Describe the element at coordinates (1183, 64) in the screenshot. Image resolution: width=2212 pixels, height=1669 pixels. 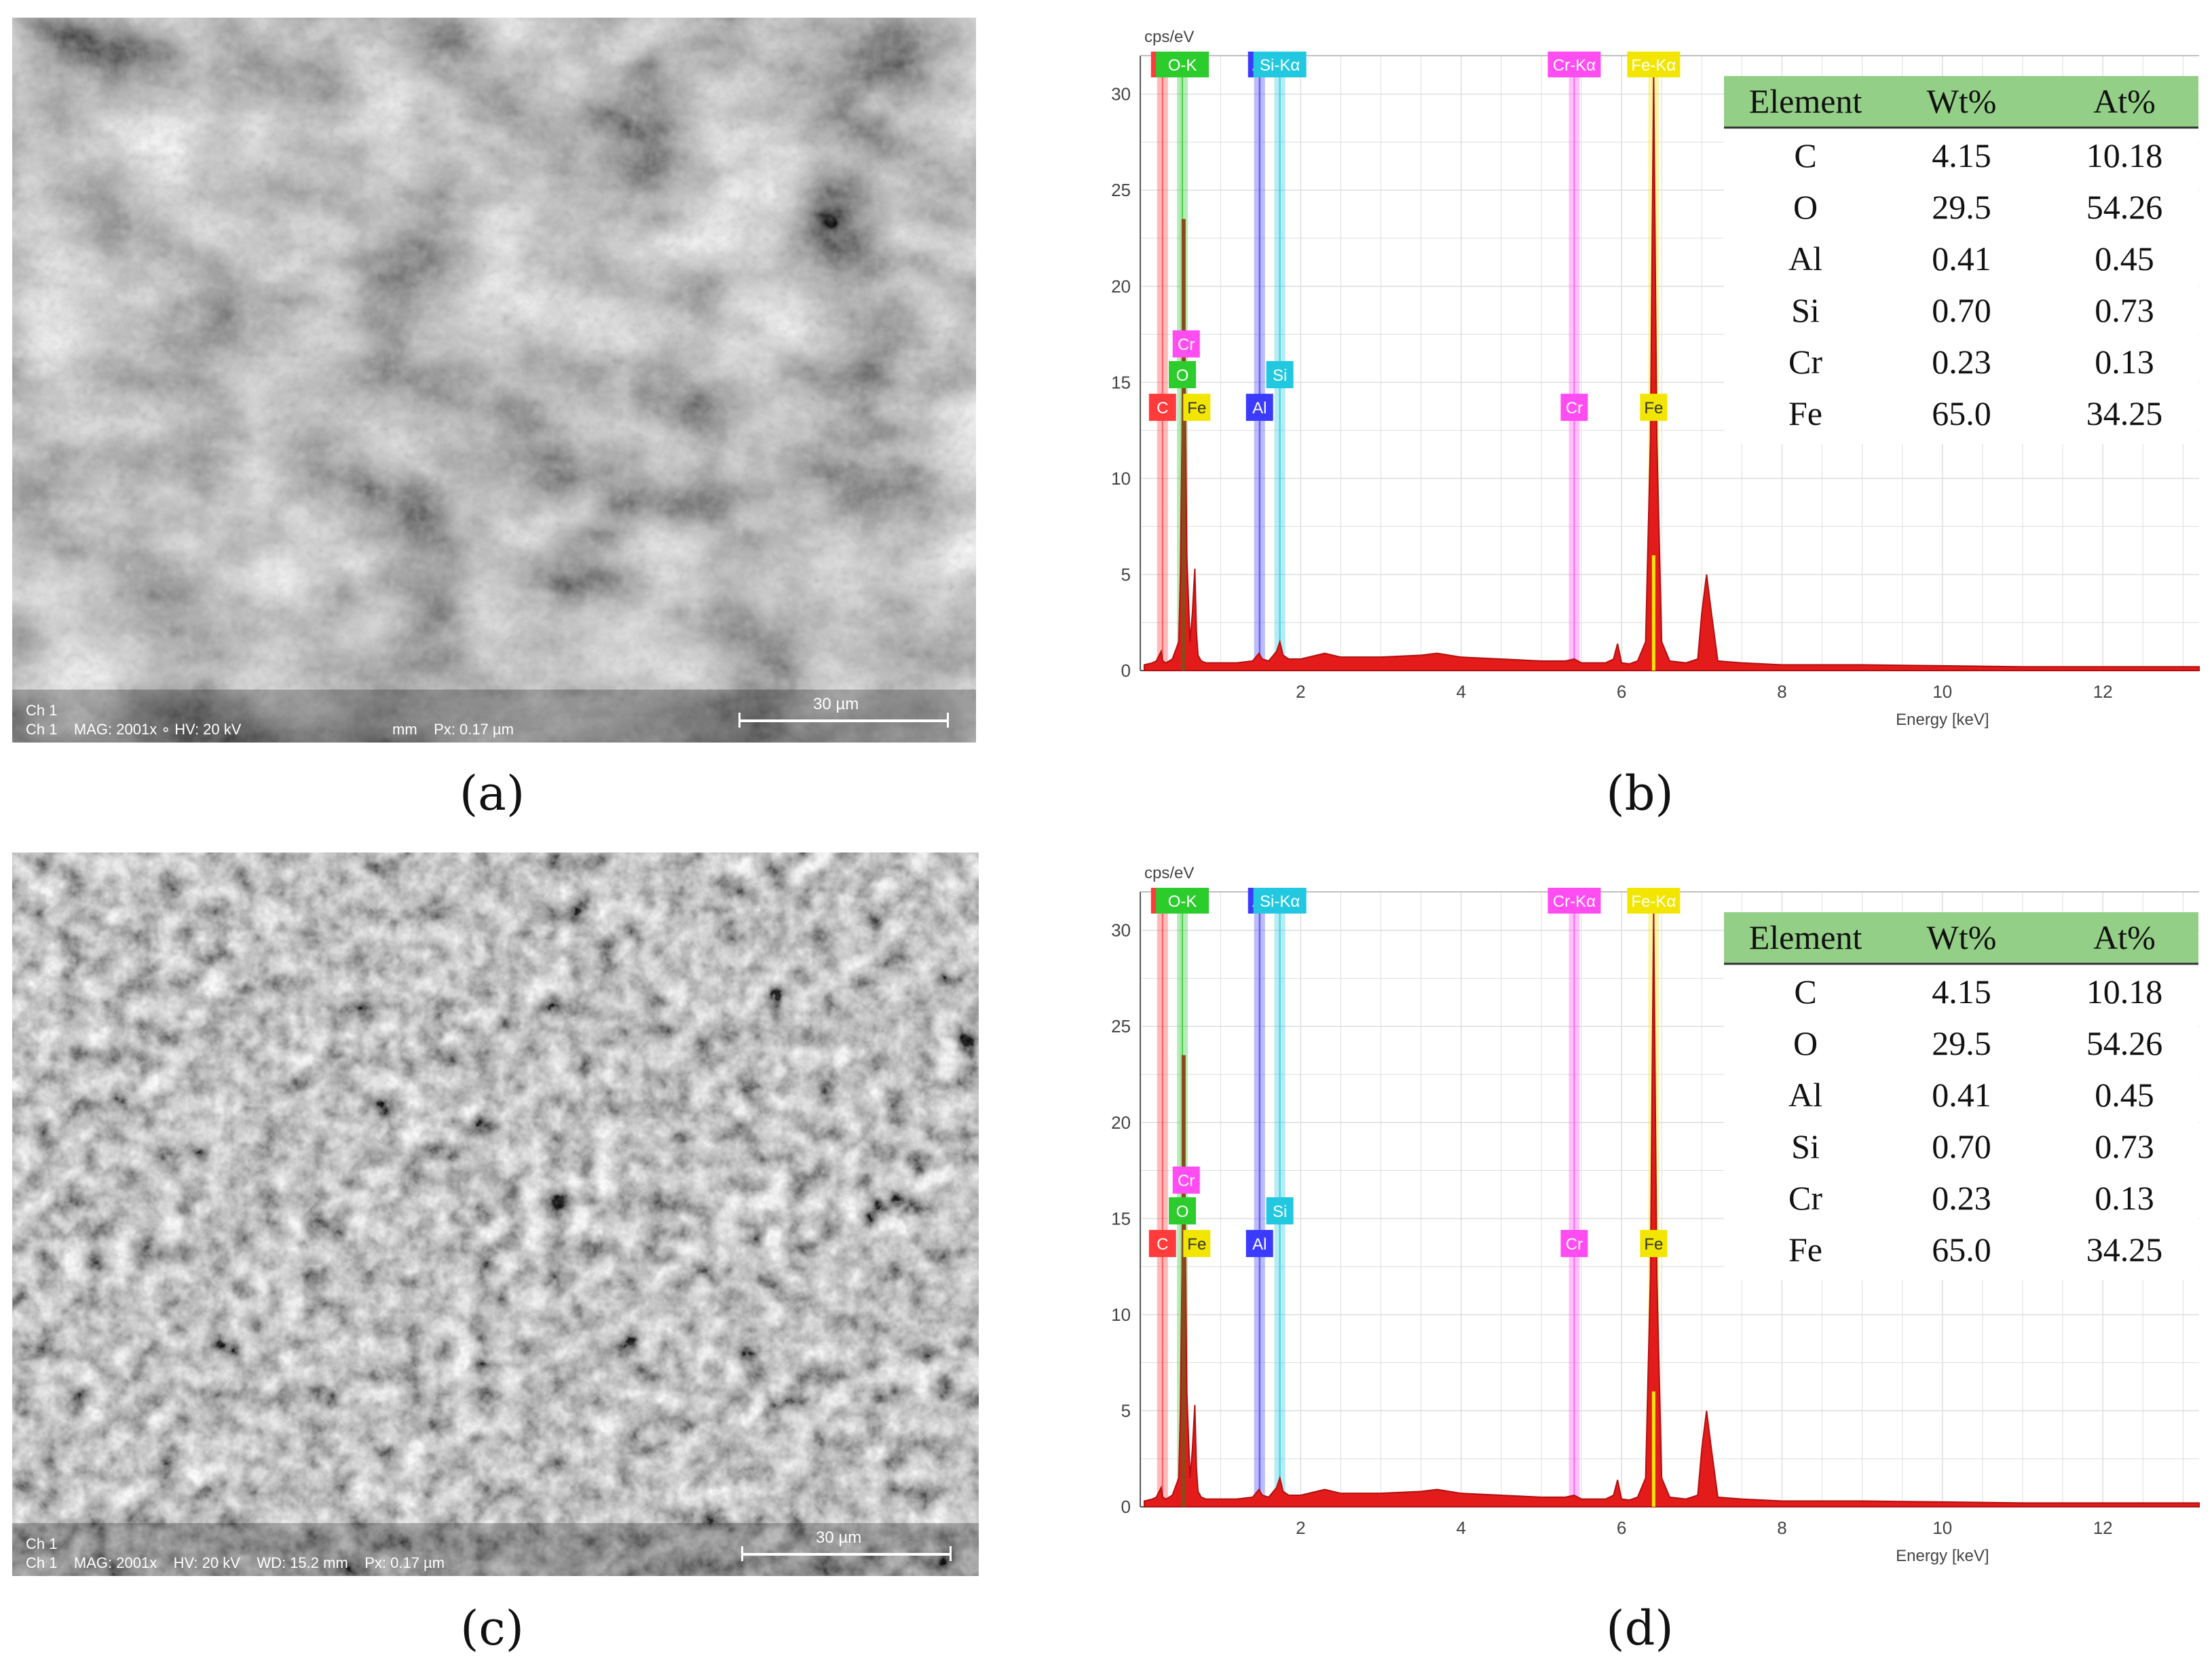
I see `element-tag: O-K` at that location.